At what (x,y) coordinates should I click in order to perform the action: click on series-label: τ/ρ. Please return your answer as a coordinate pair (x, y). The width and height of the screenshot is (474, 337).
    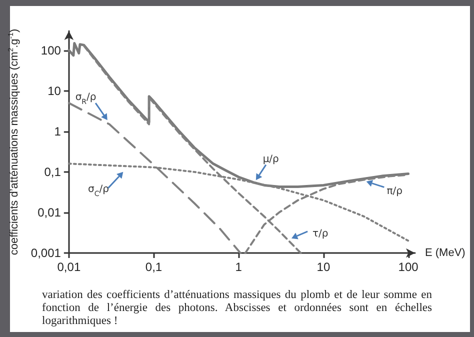
    Looking at the image, I should click on (320, 234).